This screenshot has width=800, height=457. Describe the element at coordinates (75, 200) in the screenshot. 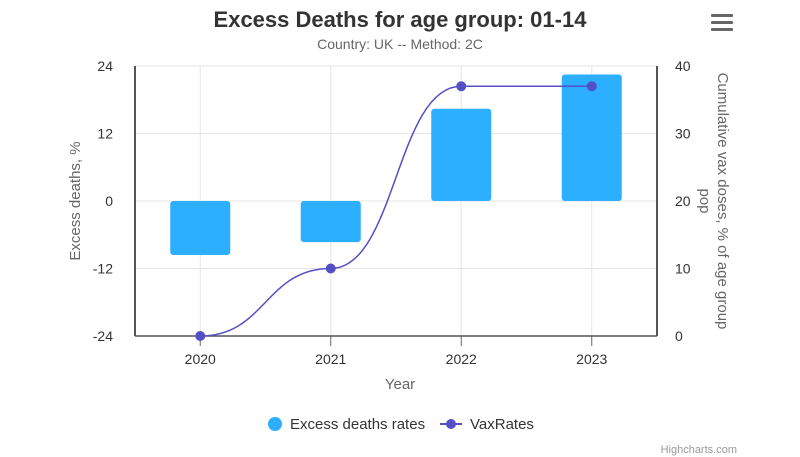

I see `y-axis-title: Excess deaths, %` at that location.